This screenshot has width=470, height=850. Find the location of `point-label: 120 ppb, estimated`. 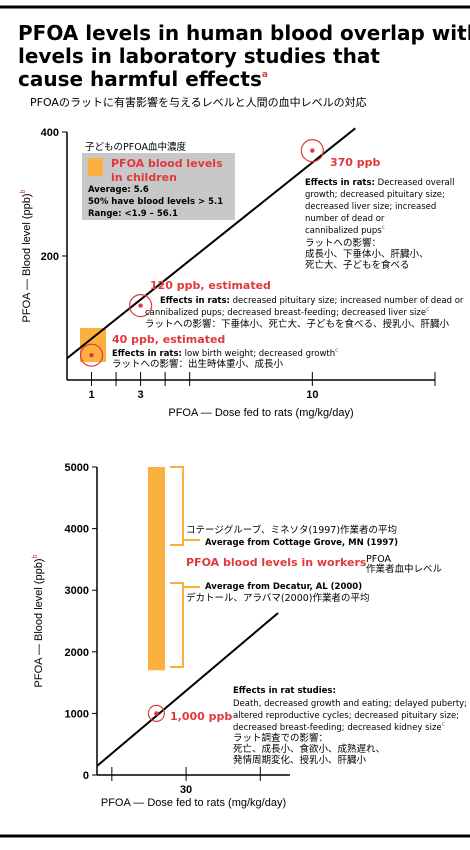

point-label: 120 ppb, estimated is located at coordinates (210, 285).